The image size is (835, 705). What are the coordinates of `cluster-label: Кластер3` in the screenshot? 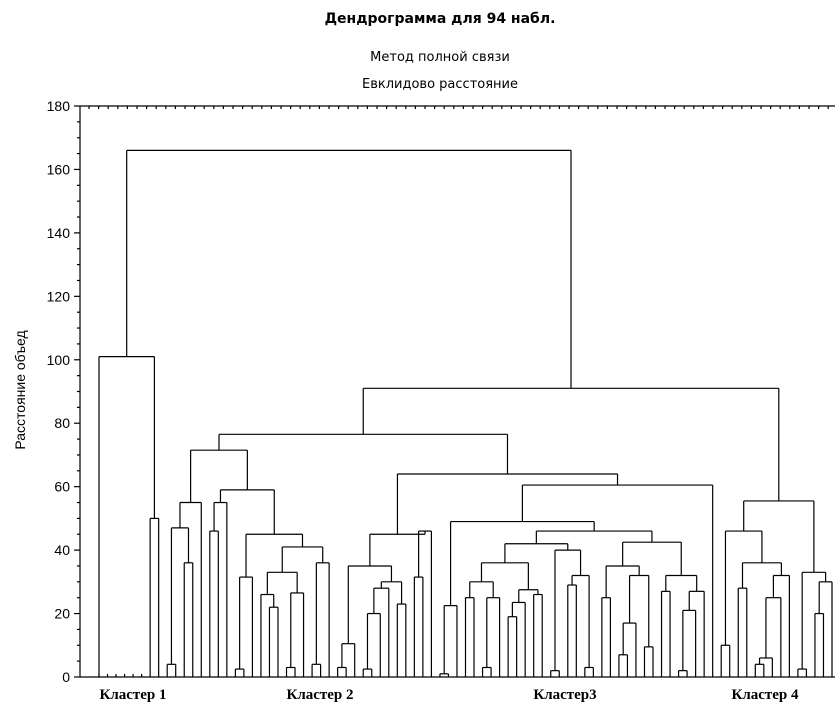 It's located at (564, 695).